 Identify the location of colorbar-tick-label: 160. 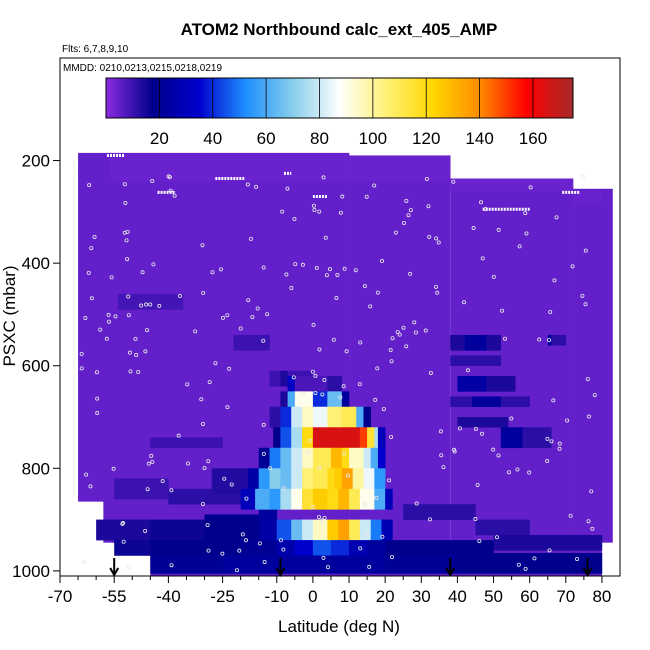
(533, 138).